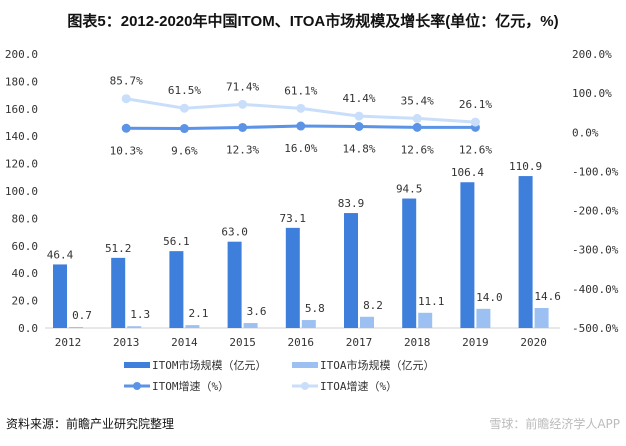  I want to click on right-tick-label: -500.0%, so click(595, 328).